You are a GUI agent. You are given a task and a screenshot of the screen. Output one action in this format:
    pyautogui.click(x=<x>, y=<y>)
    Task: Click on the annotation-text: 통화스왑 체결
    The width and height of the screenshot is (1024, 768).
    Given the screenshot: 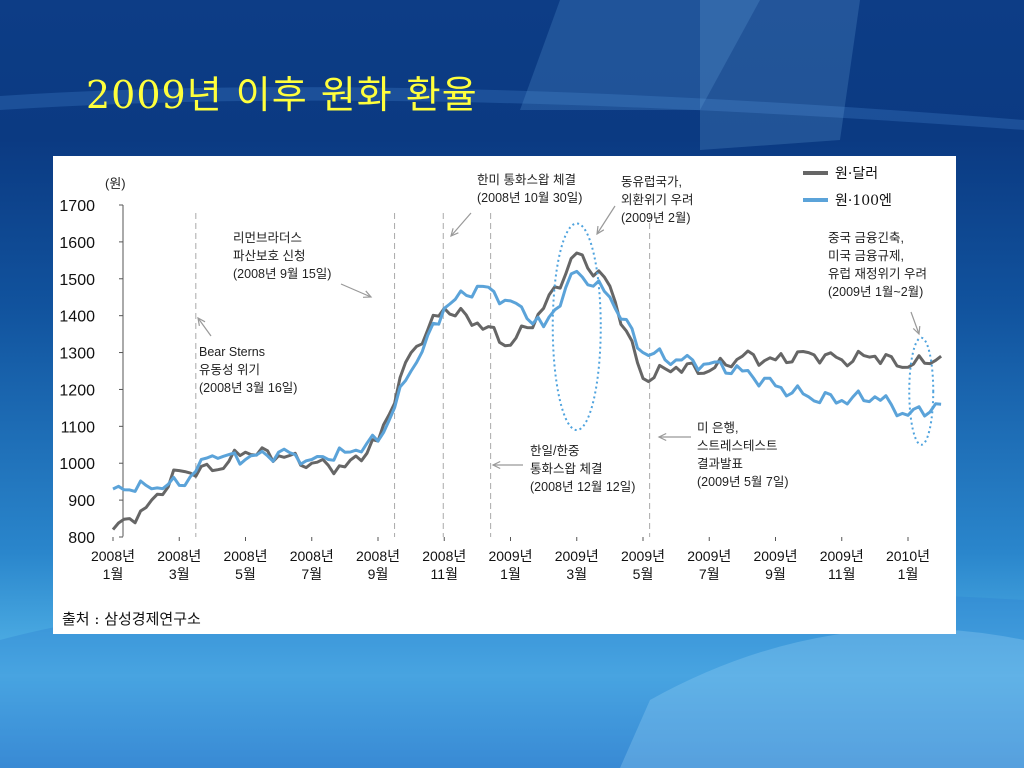 What is the action you would take?
    pyautogui.click(x=566, y=469)
    